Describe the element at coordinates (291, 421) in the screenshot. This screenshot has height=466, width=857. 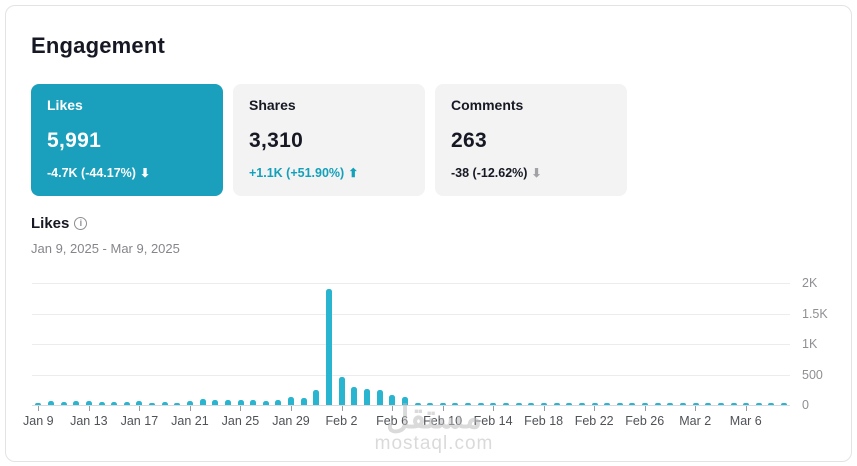
I see `x-axis-label: Jan 29` at that location.